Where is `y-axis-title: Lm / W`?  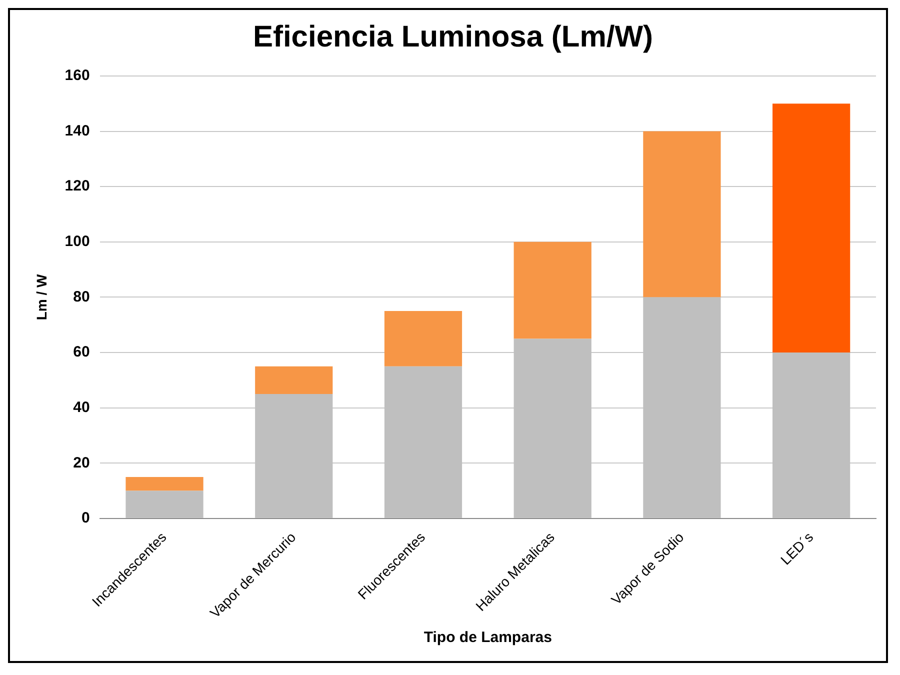 y-axis-title: Lm / W is located at coordinates (41, 296).